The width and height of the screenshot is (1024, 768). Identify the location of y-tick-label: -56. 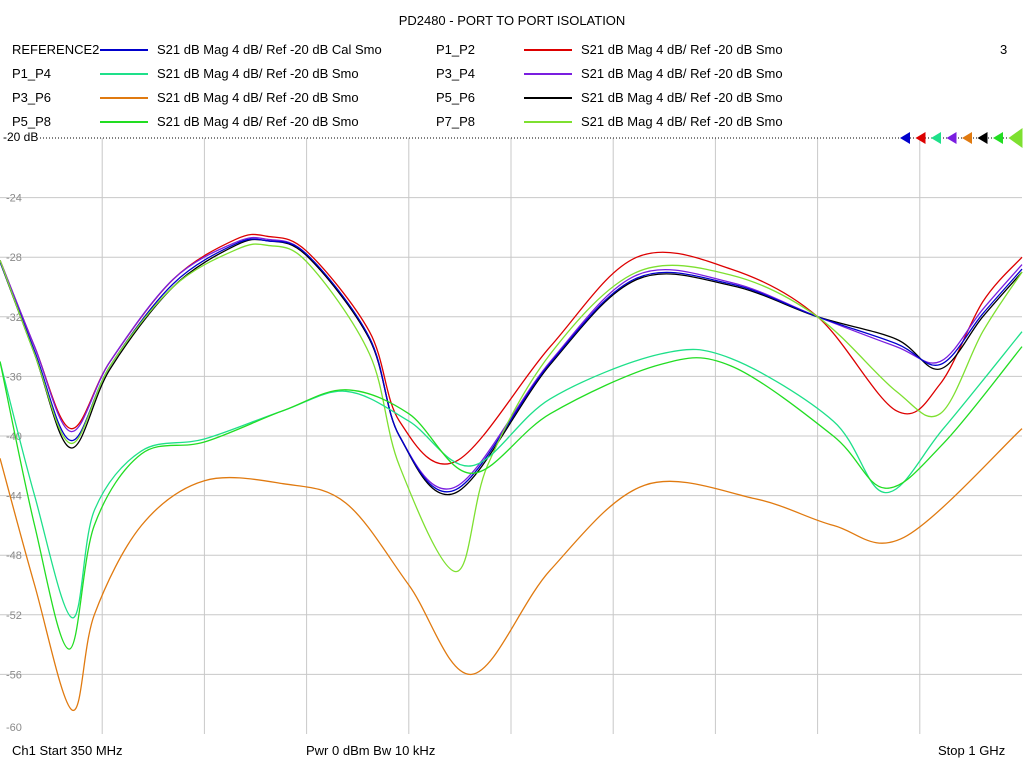
(14, 675).